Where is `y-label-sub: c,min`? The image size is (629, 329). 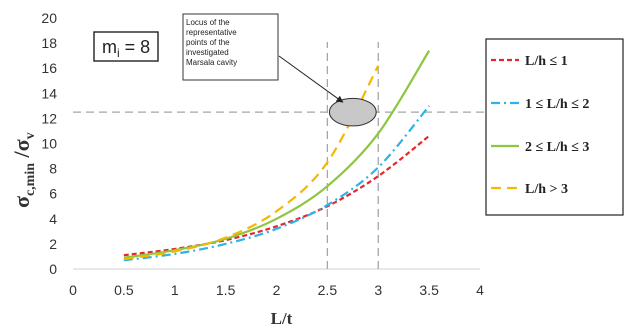
y-label-sub: c,min is located at coordinates (30, 179).